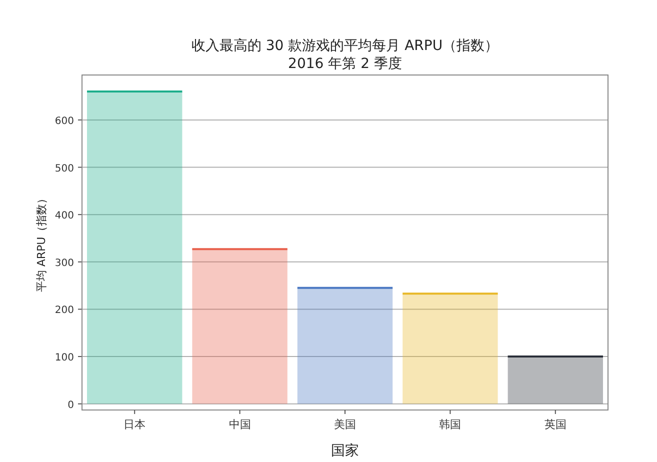 The image size is (657, 462). I want to click on x-tick-label: 中国, so click(239, 424).